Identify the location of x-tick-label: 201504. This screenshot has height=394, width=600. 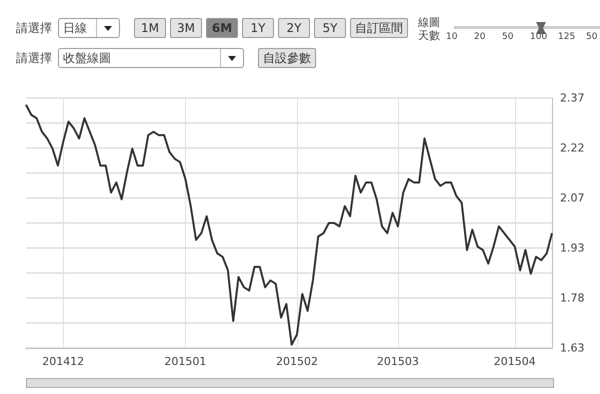
(515, 361).